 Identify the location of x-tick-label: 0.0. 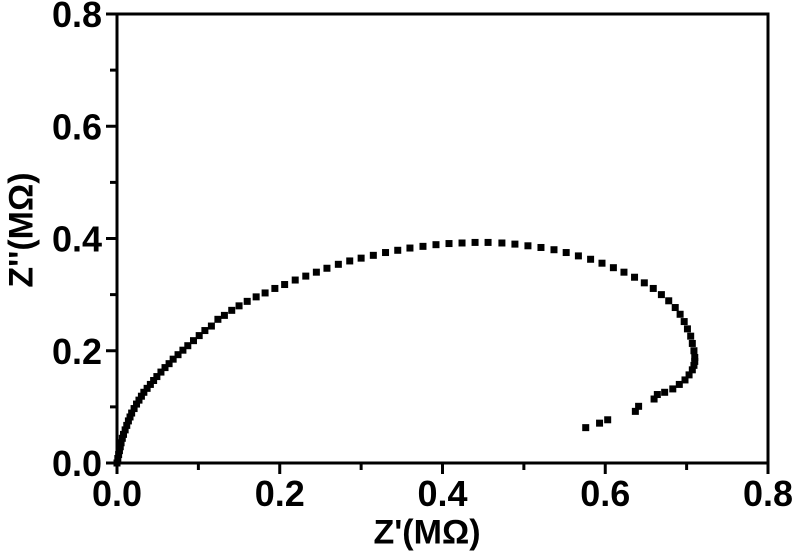
(117, 493).